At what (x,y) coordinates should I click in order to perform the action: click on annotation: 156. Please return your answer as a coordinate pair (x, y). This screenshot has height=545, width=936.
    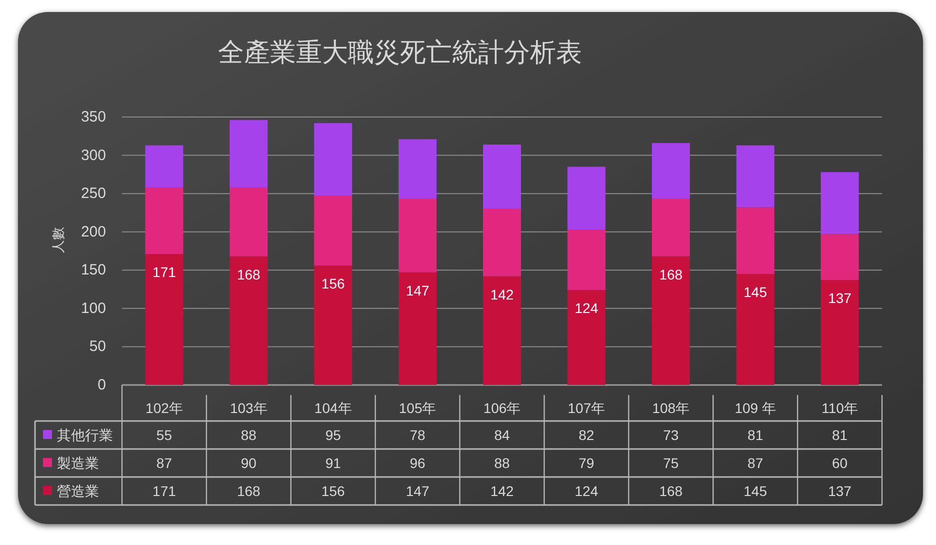
    Looking at the image, I should click on (333, 284).